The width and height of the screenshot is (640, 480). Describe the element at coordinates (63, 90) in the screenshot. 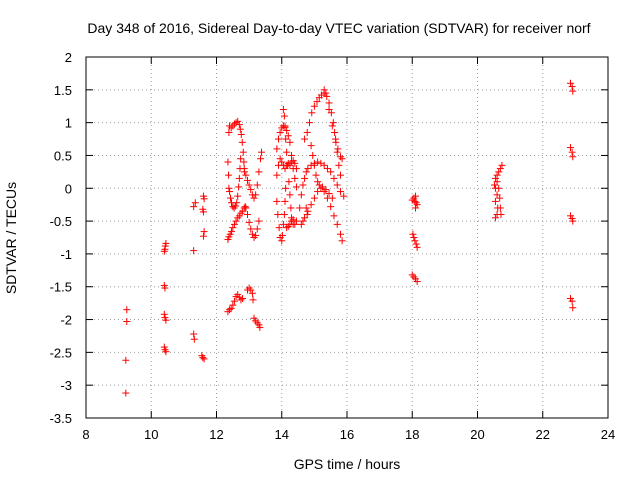

I see `y-tick-label: 1.5` at that location.